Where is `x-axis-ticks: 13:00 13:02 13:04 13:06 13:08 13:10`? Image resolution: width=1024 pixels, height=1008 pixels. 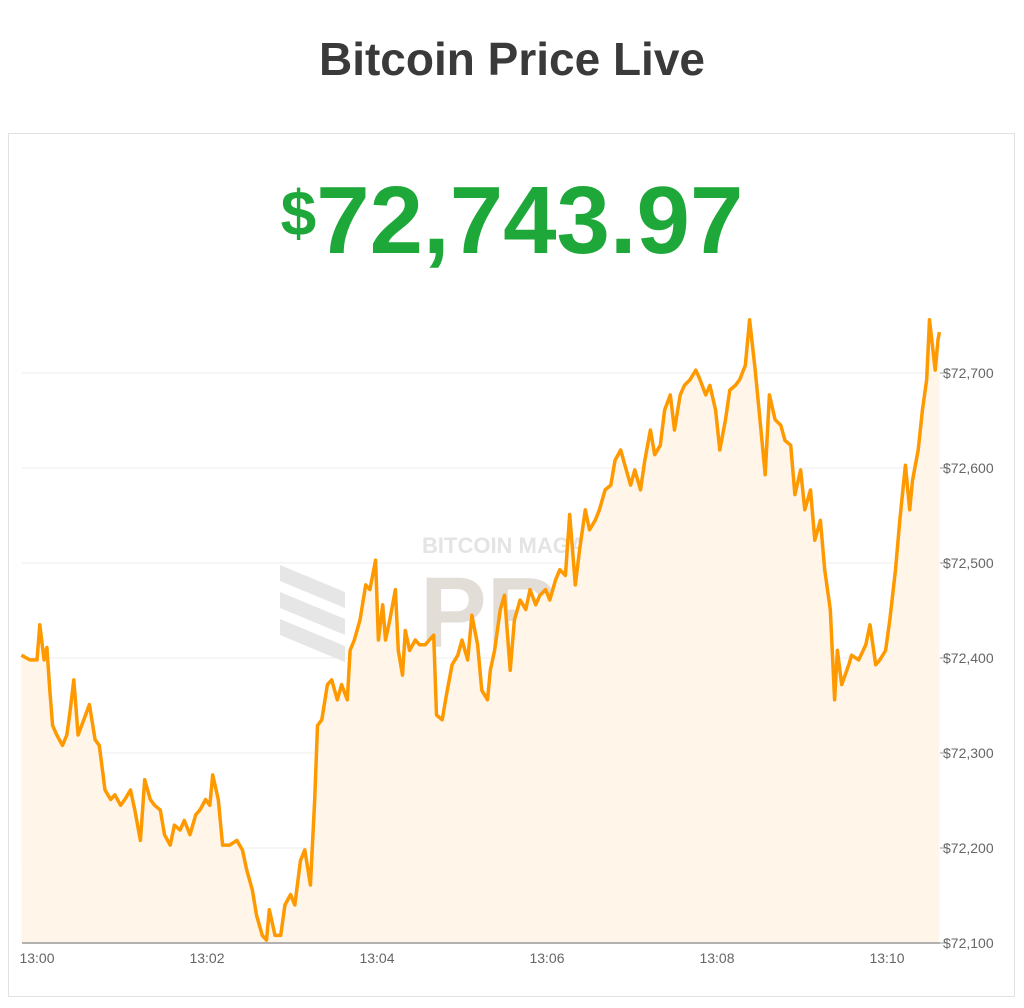
x-axis-ticks: 13:00 13:02 13:04 13:06 13:08 13:10 is located at coordinates (461, 958).